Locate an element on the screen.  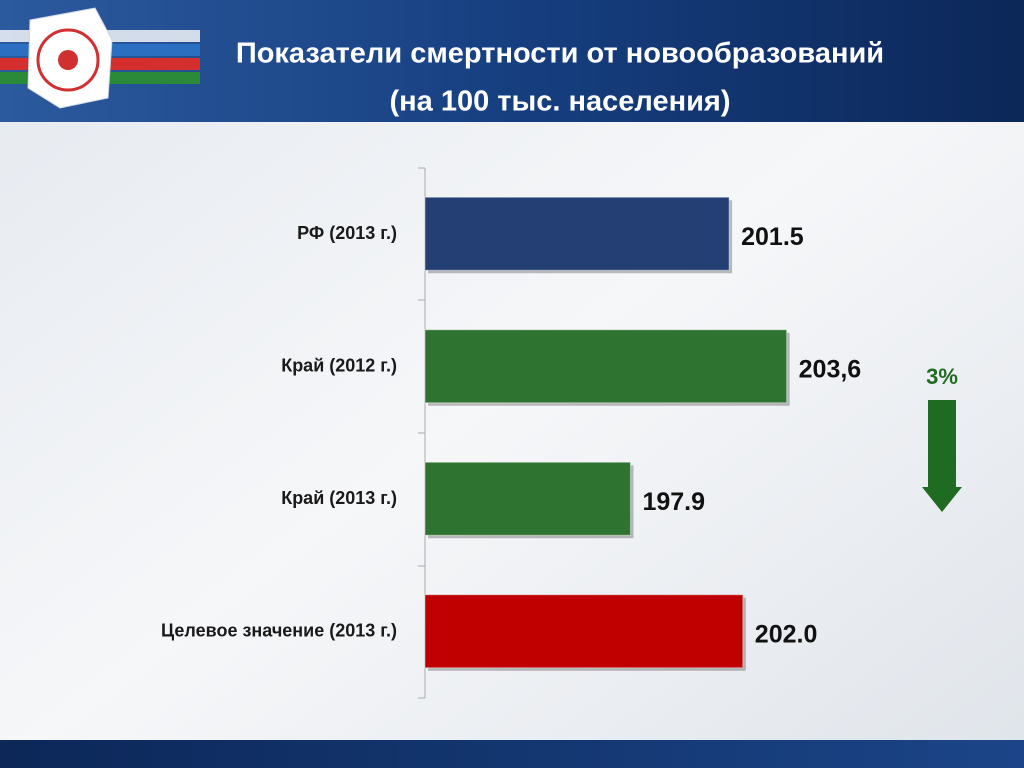
value-label: 202.0 is located at coordinates (786, 634).